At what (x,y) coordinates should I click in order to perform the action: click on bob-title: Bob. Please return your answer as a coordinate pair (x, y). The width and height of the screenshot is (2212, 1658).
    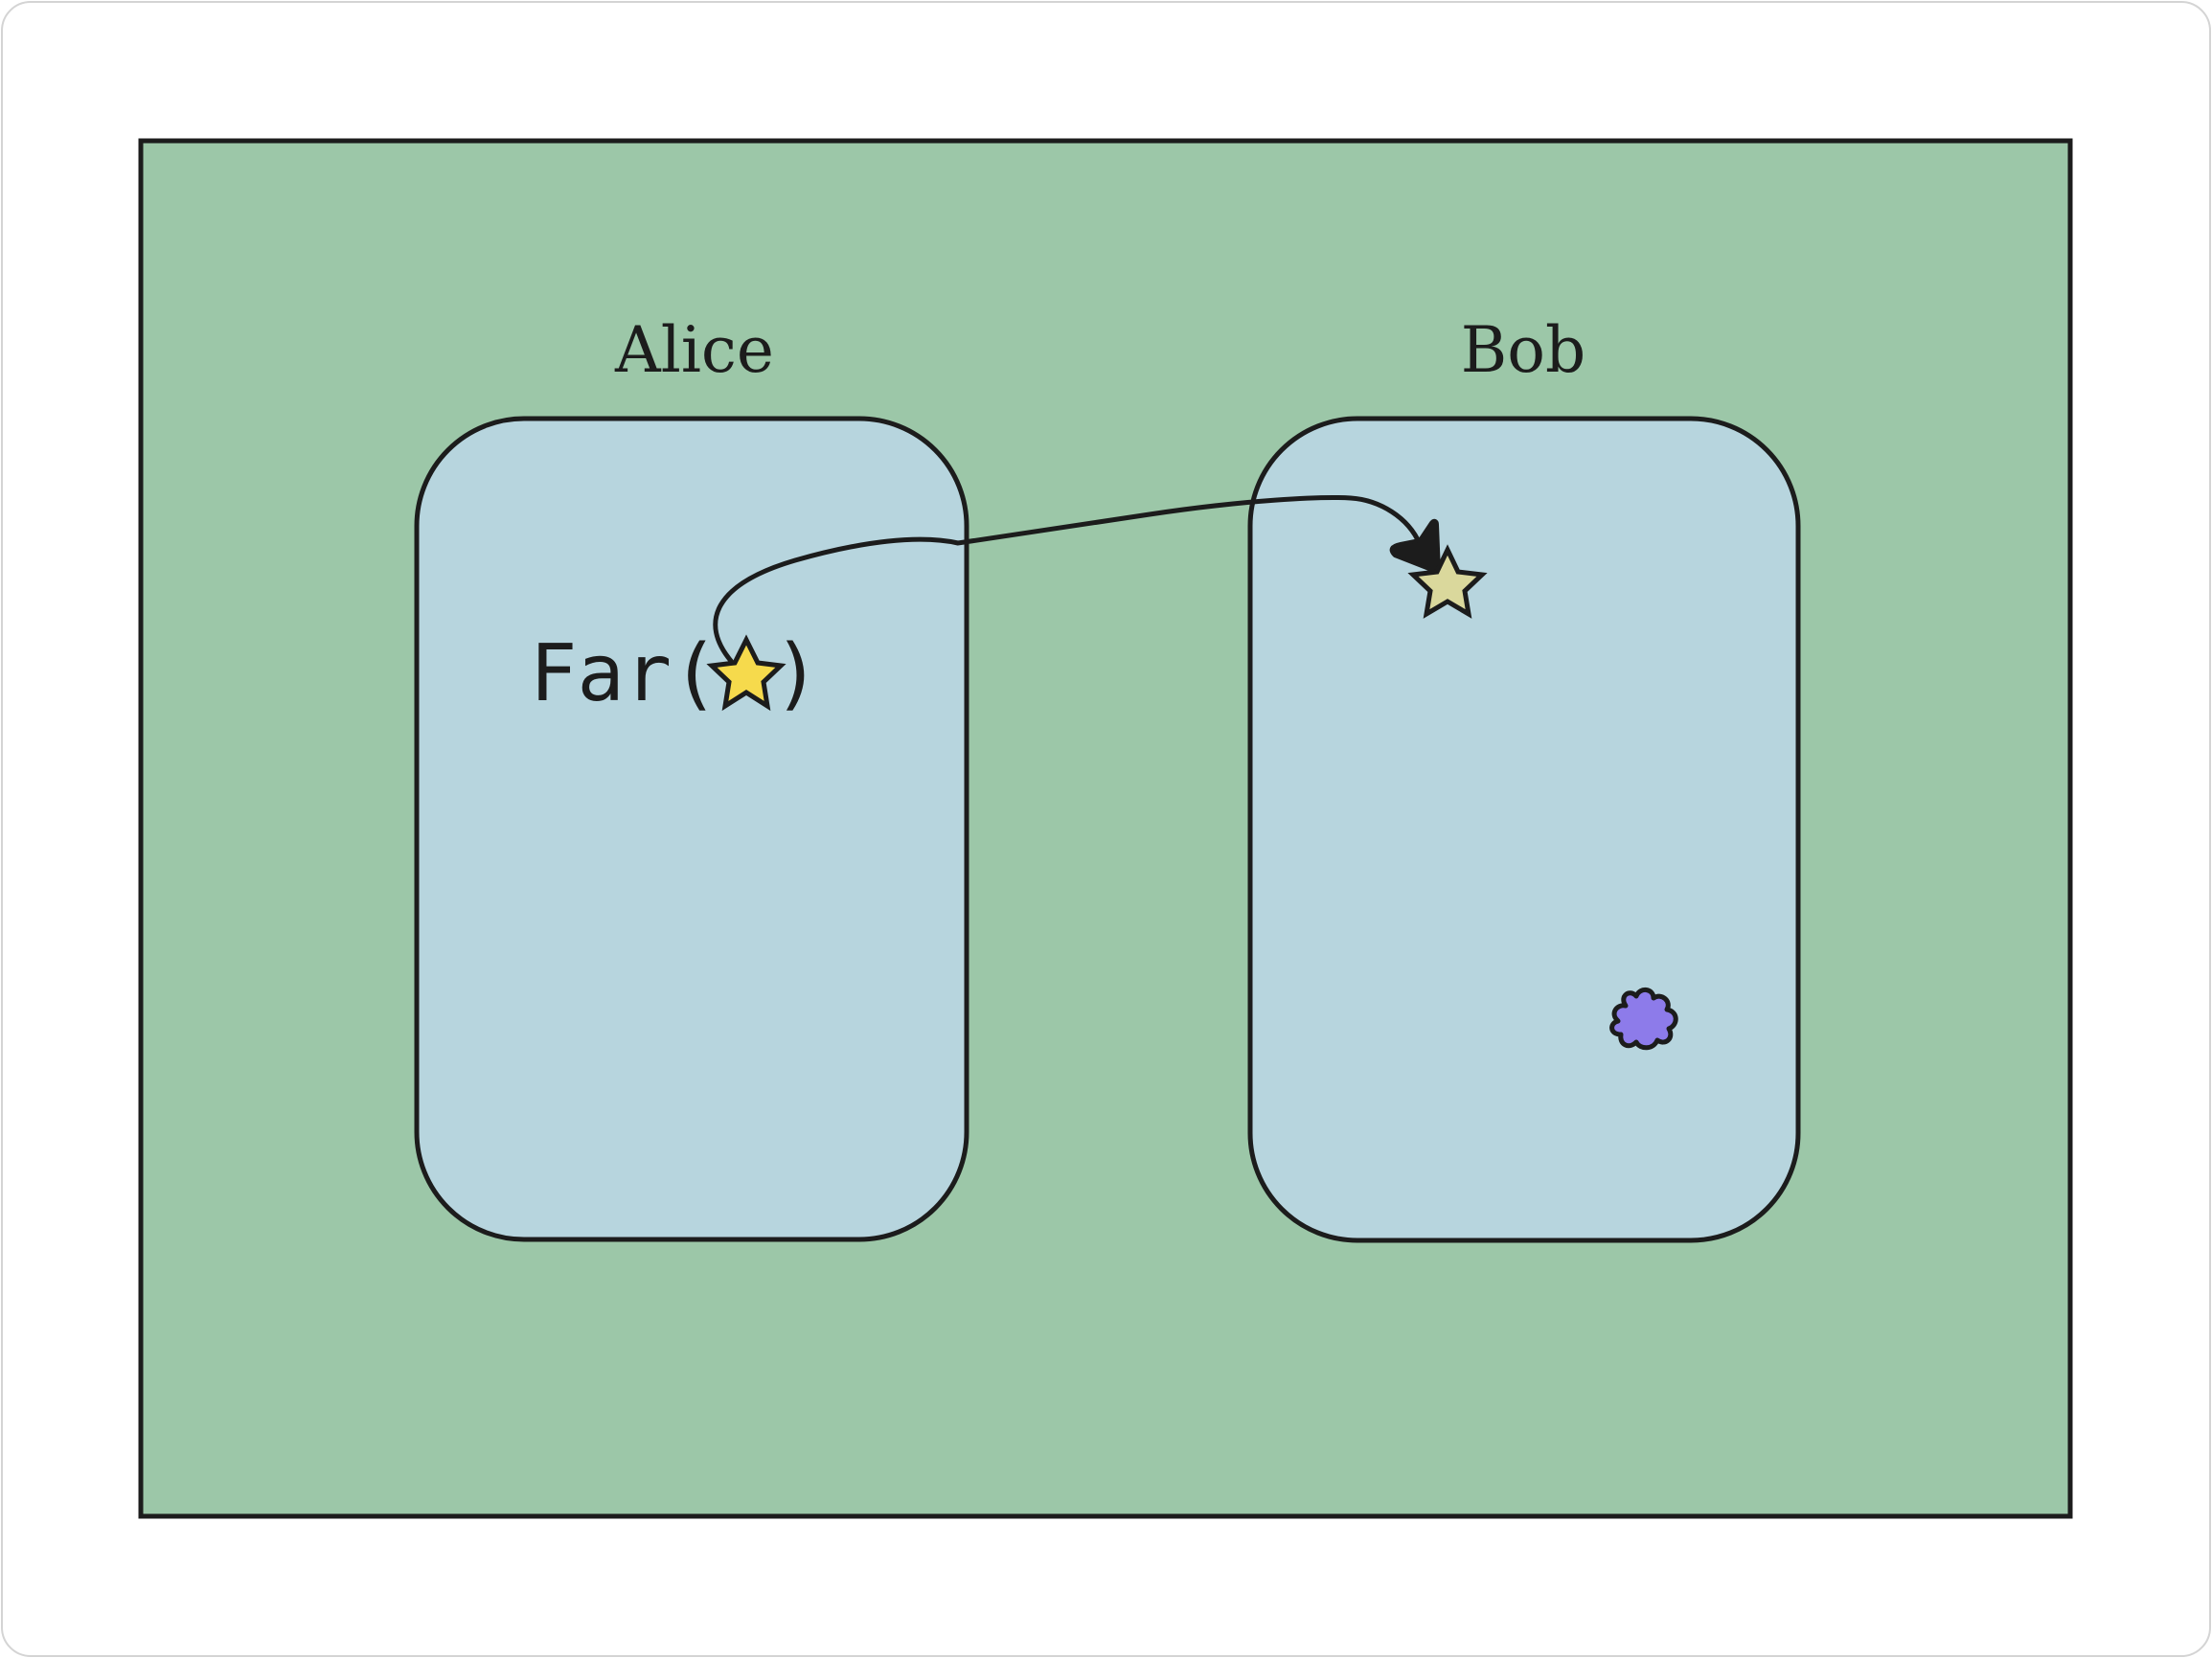
    Looking at the image, I should click on (1523, 350).